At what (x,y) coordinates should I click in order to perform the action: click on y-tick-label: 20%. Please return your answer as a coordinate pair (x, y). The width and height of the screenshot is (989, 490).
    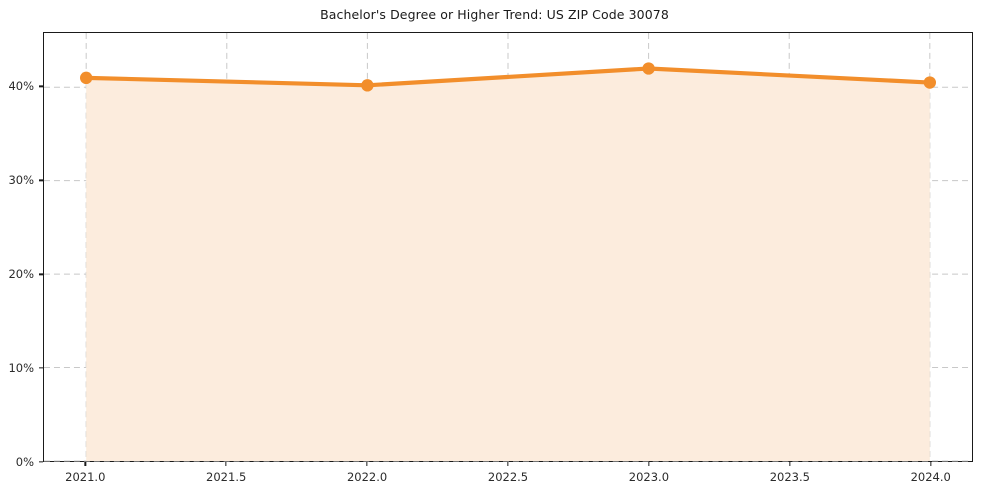
    Looking at the image, I should click on (21, 274).